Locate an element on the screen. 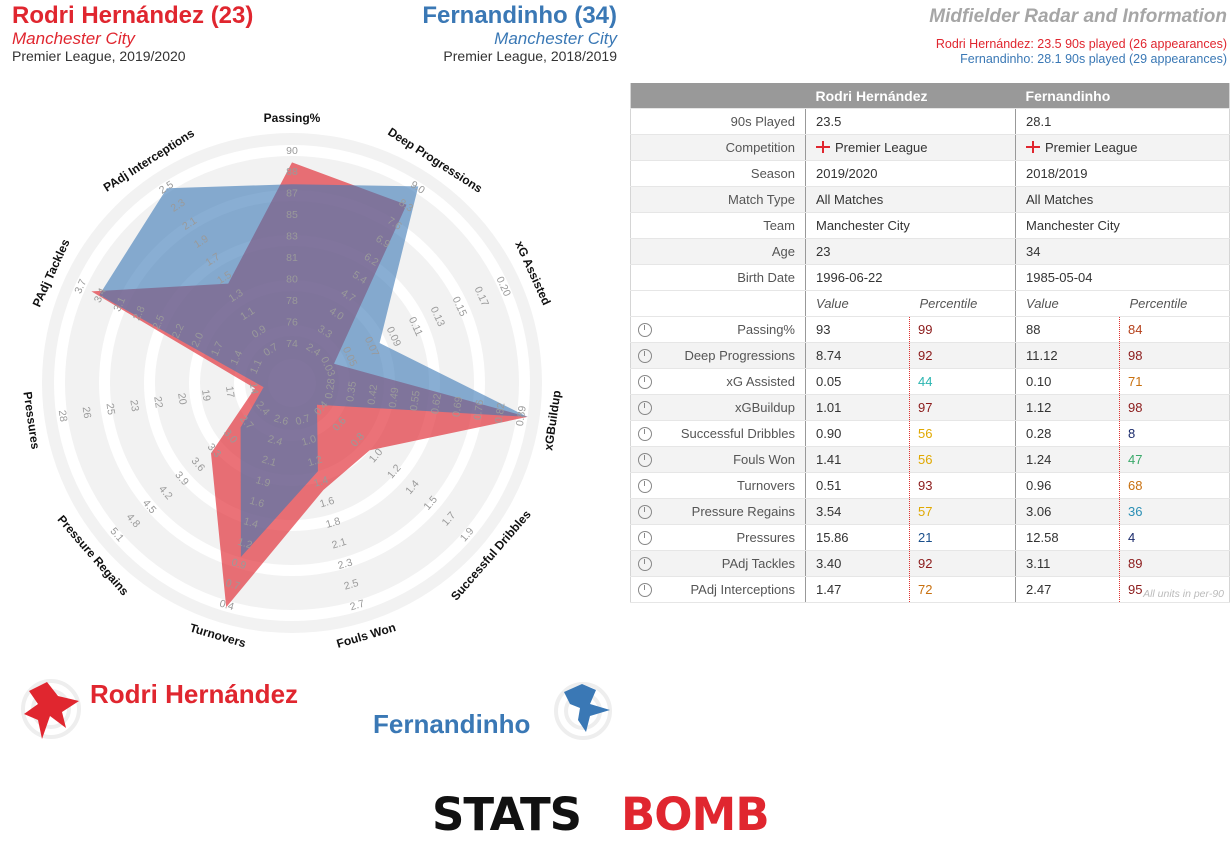  radar-axis-label: Pressures is located at coordinates (31, 421).